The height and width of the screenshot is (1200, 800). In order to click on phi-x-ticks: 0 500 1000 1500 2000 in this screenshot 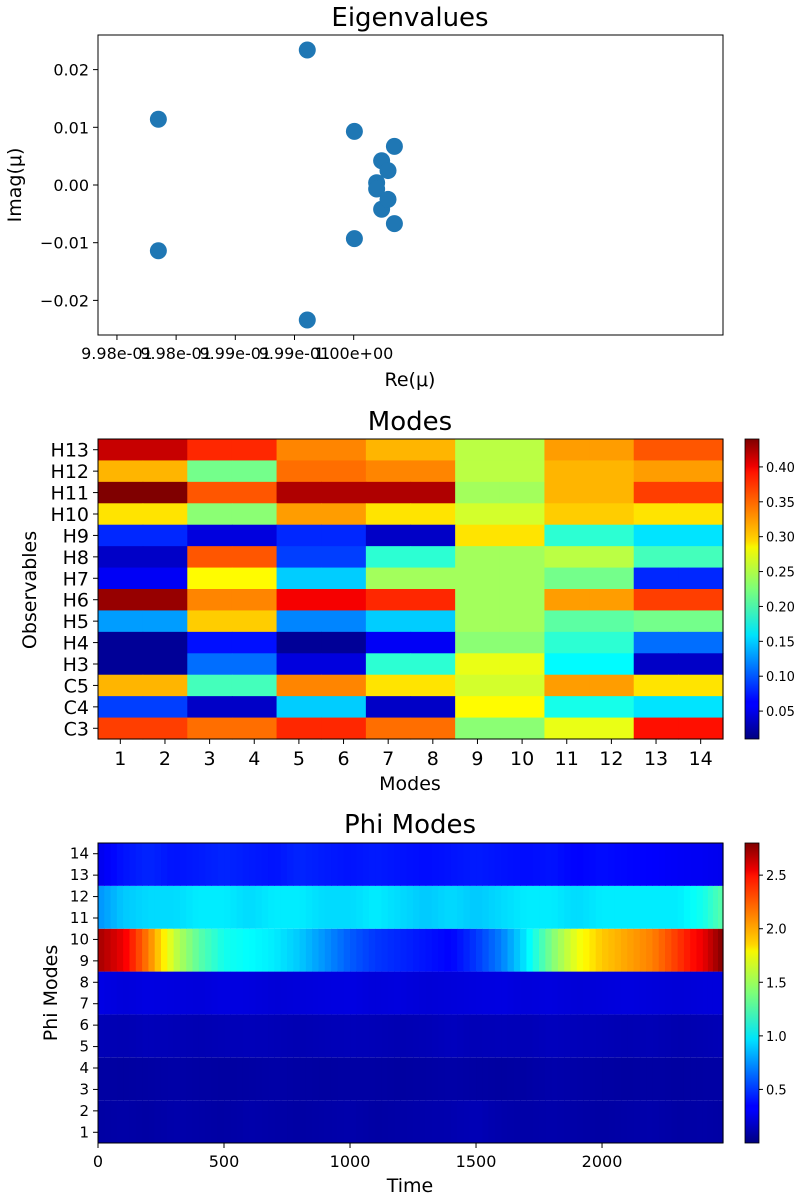, I will do `click(357, 1157)`.